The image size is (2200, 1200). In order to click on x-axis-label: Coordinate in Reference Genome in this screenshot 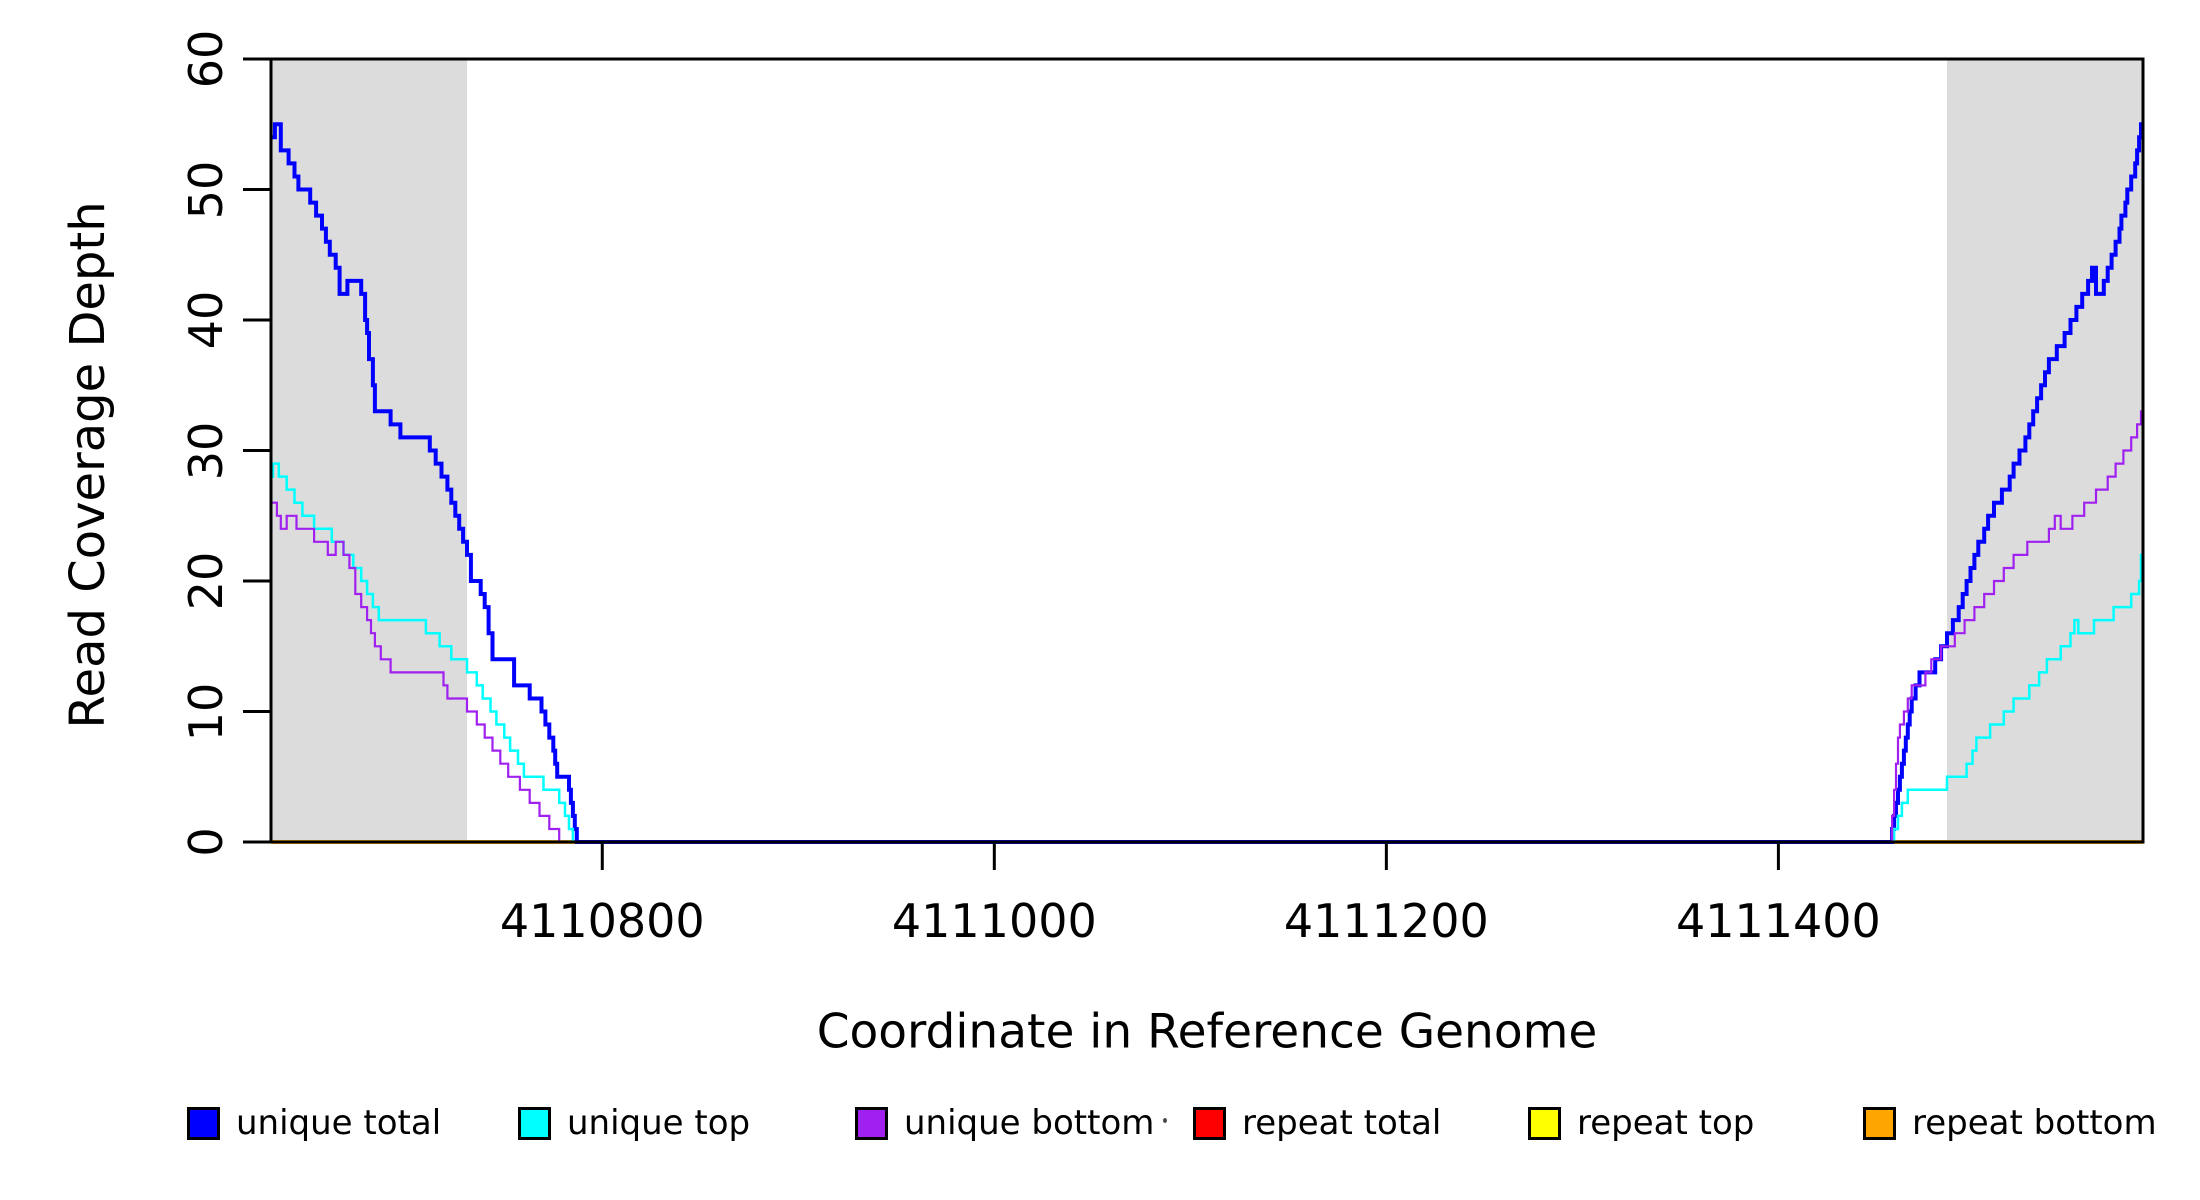, I will do `click(1207, 1032)`.